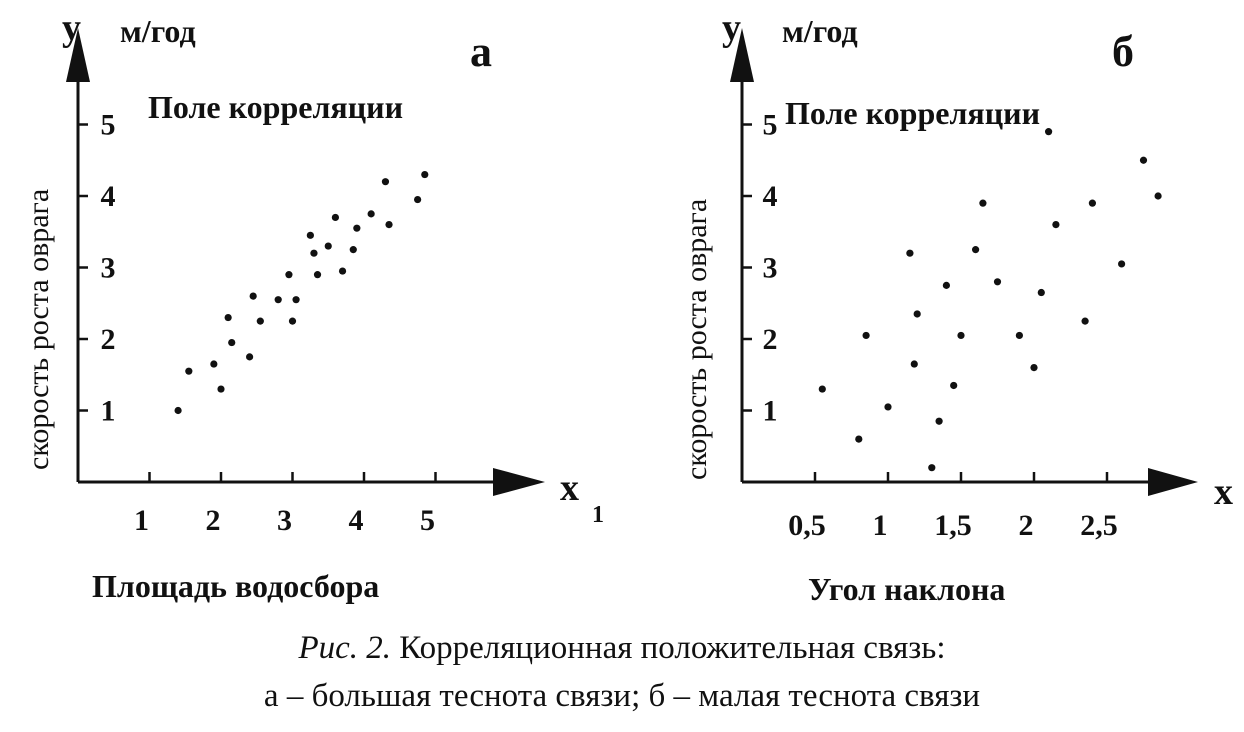  I want to click on panel-b-x-tick-label: 2, so click(1026, 525).